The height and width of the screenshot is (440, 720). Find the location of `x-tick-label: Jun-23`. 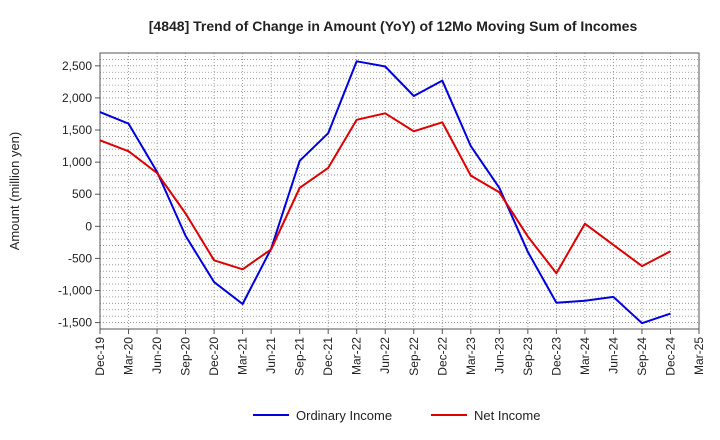

x-tick-label: Jun-23 is located at coordinates (499, 355).